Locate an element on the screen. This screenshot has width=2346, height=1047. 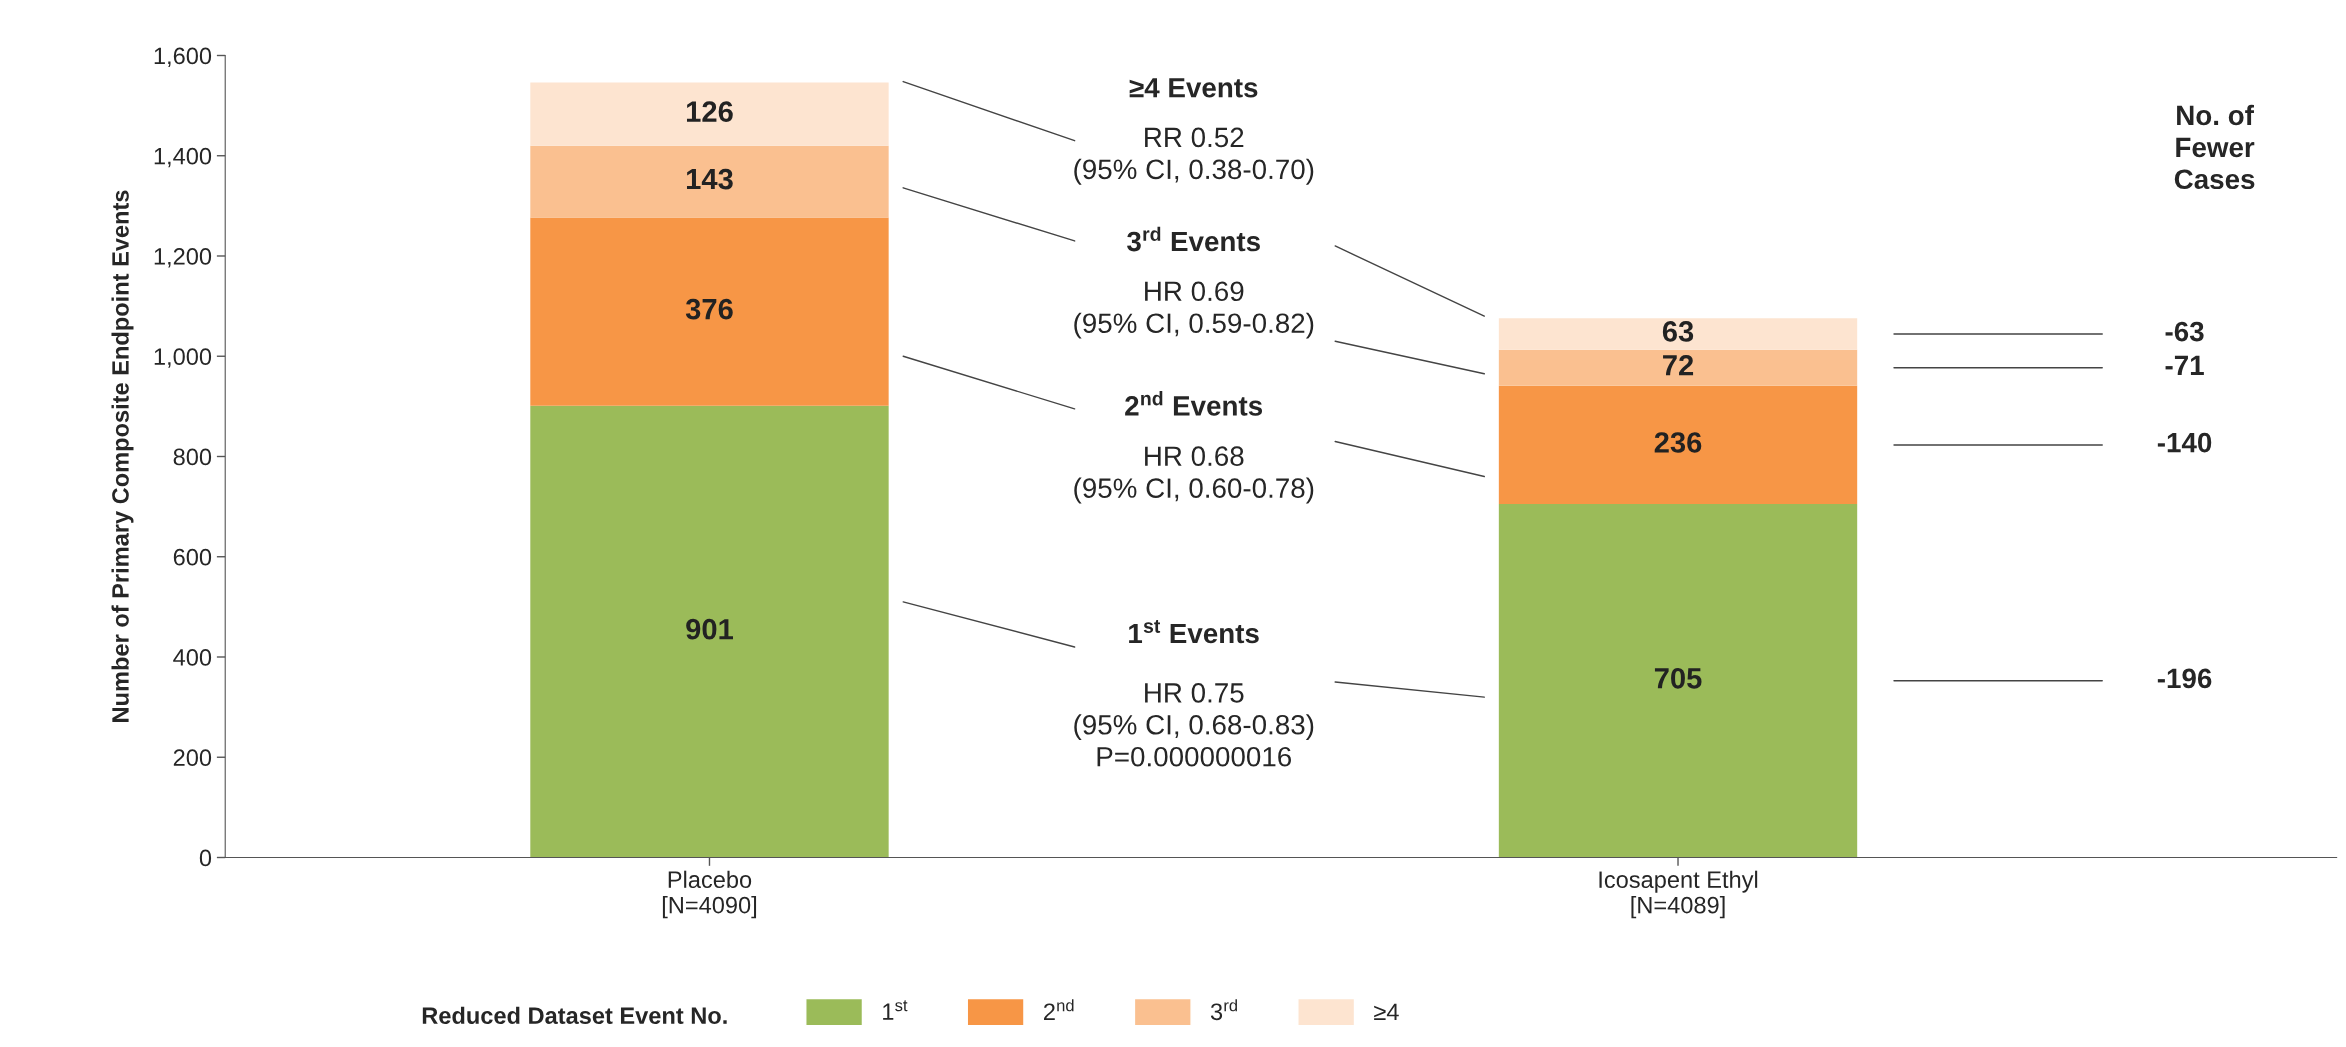
x-tick-label: Placebo [N=4090] is located at coordinates (709, 894).